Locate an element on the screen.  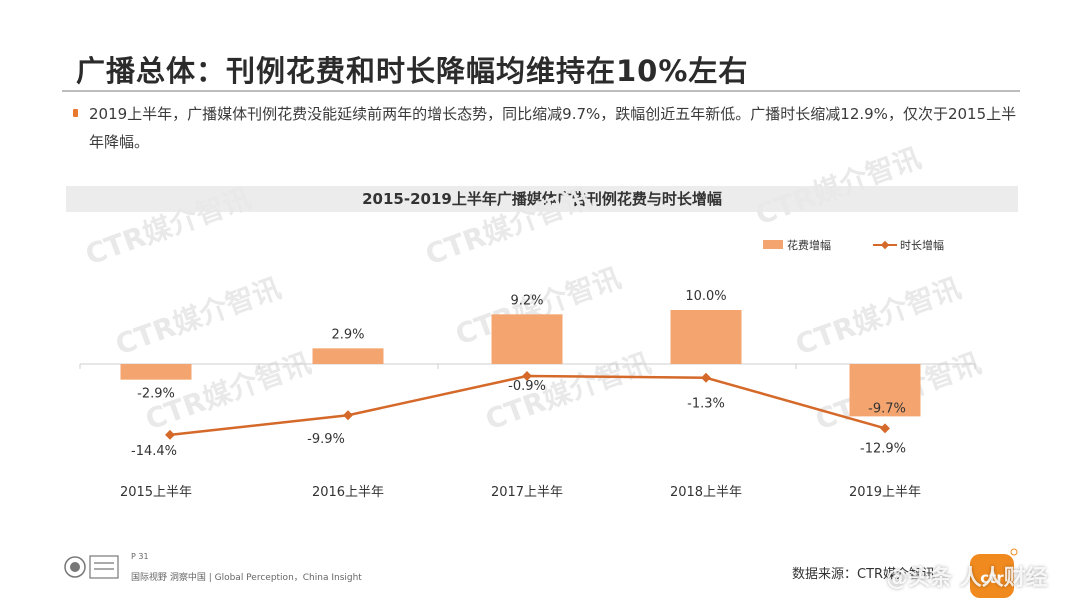
legend-swatch-bar is located at coordinates (773, 244).